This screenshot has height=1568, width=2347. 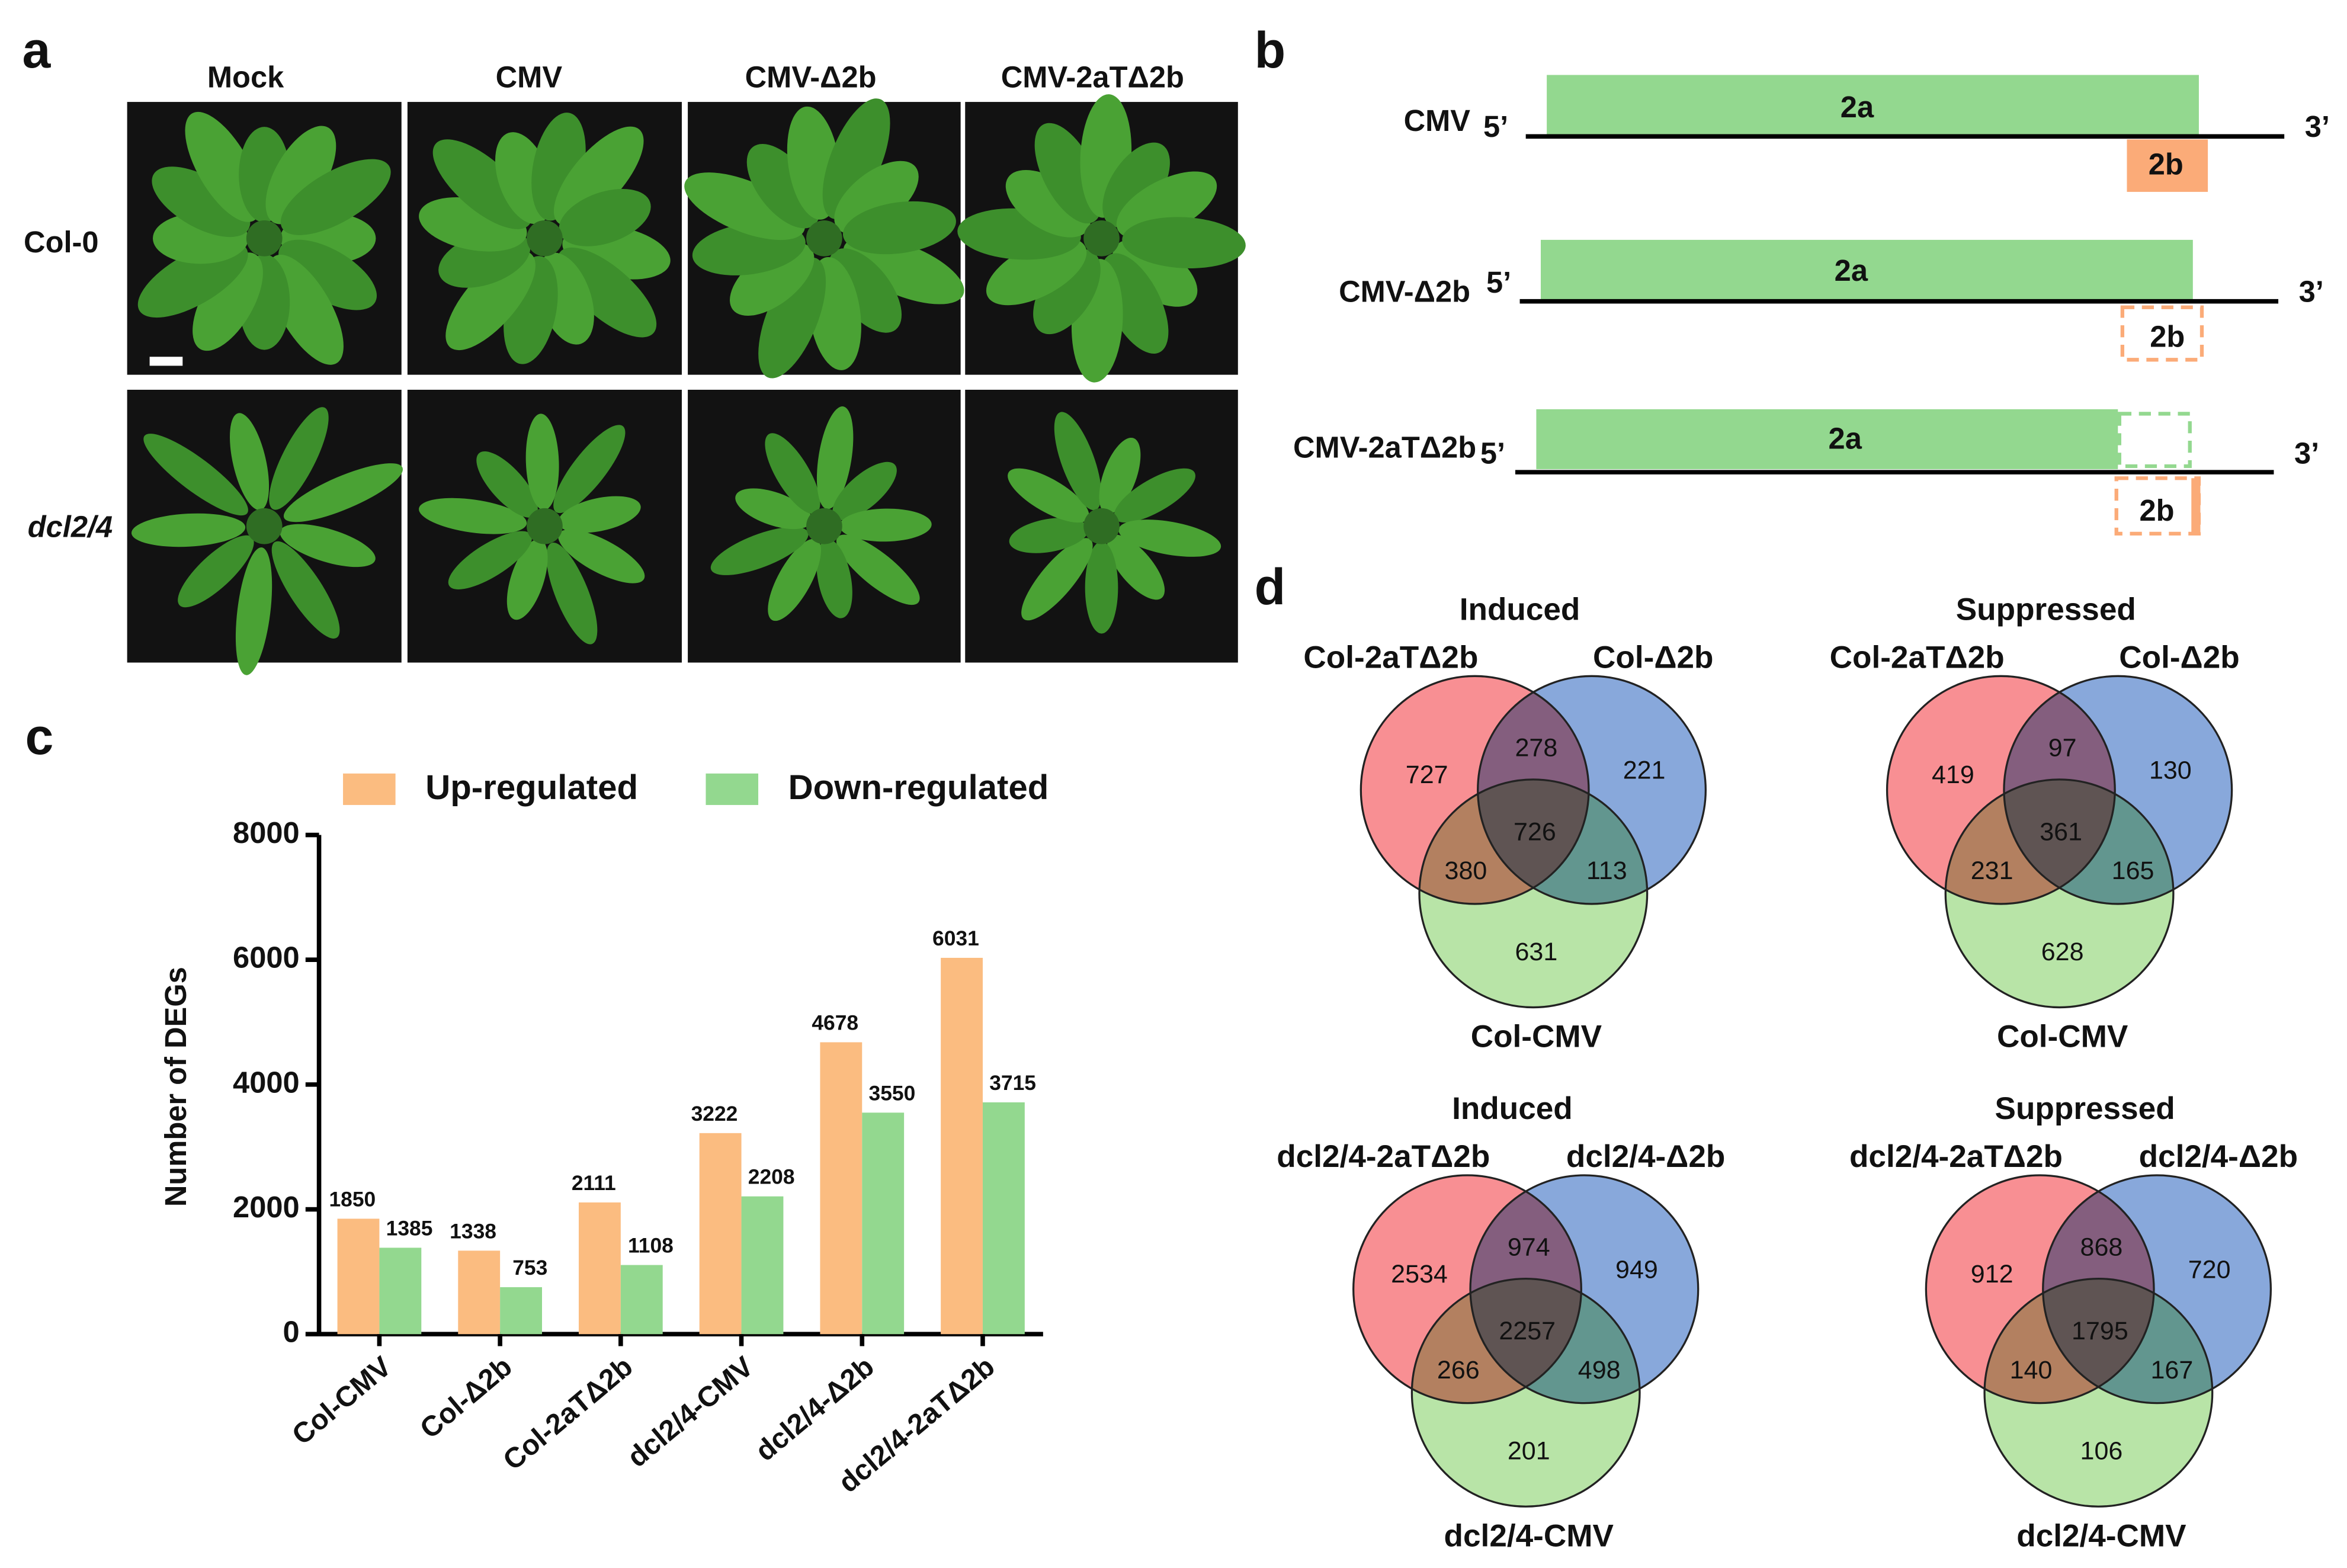 What do you see at coordinates (529, 1268) in the screenshot?
I see `bar-value-label: 753` at bounding box center [529, 1268].